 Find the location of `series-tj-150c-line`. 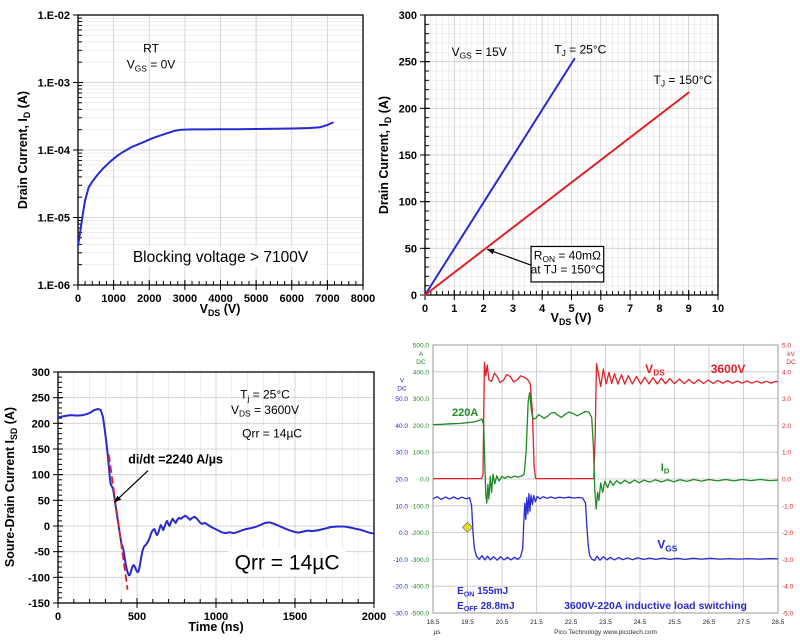

series-tj-150c-line is located at coordinates (557, 193).